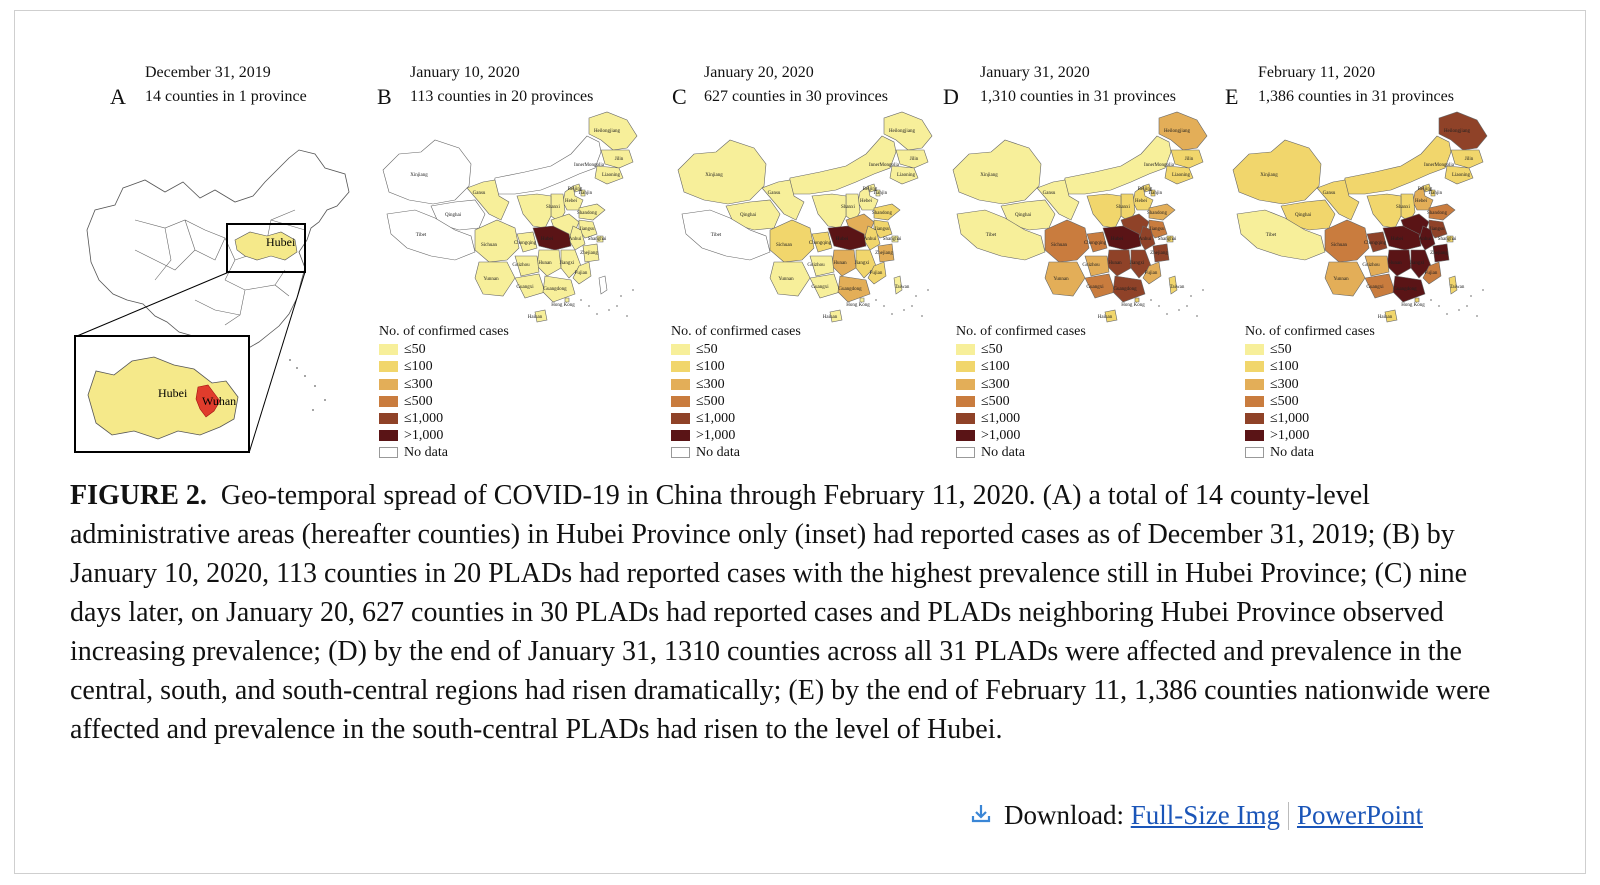  What do you see at coordinates (707, 350) in the screenshot?
I see `legend-label: ≤50` at bounding box center [707, 350].